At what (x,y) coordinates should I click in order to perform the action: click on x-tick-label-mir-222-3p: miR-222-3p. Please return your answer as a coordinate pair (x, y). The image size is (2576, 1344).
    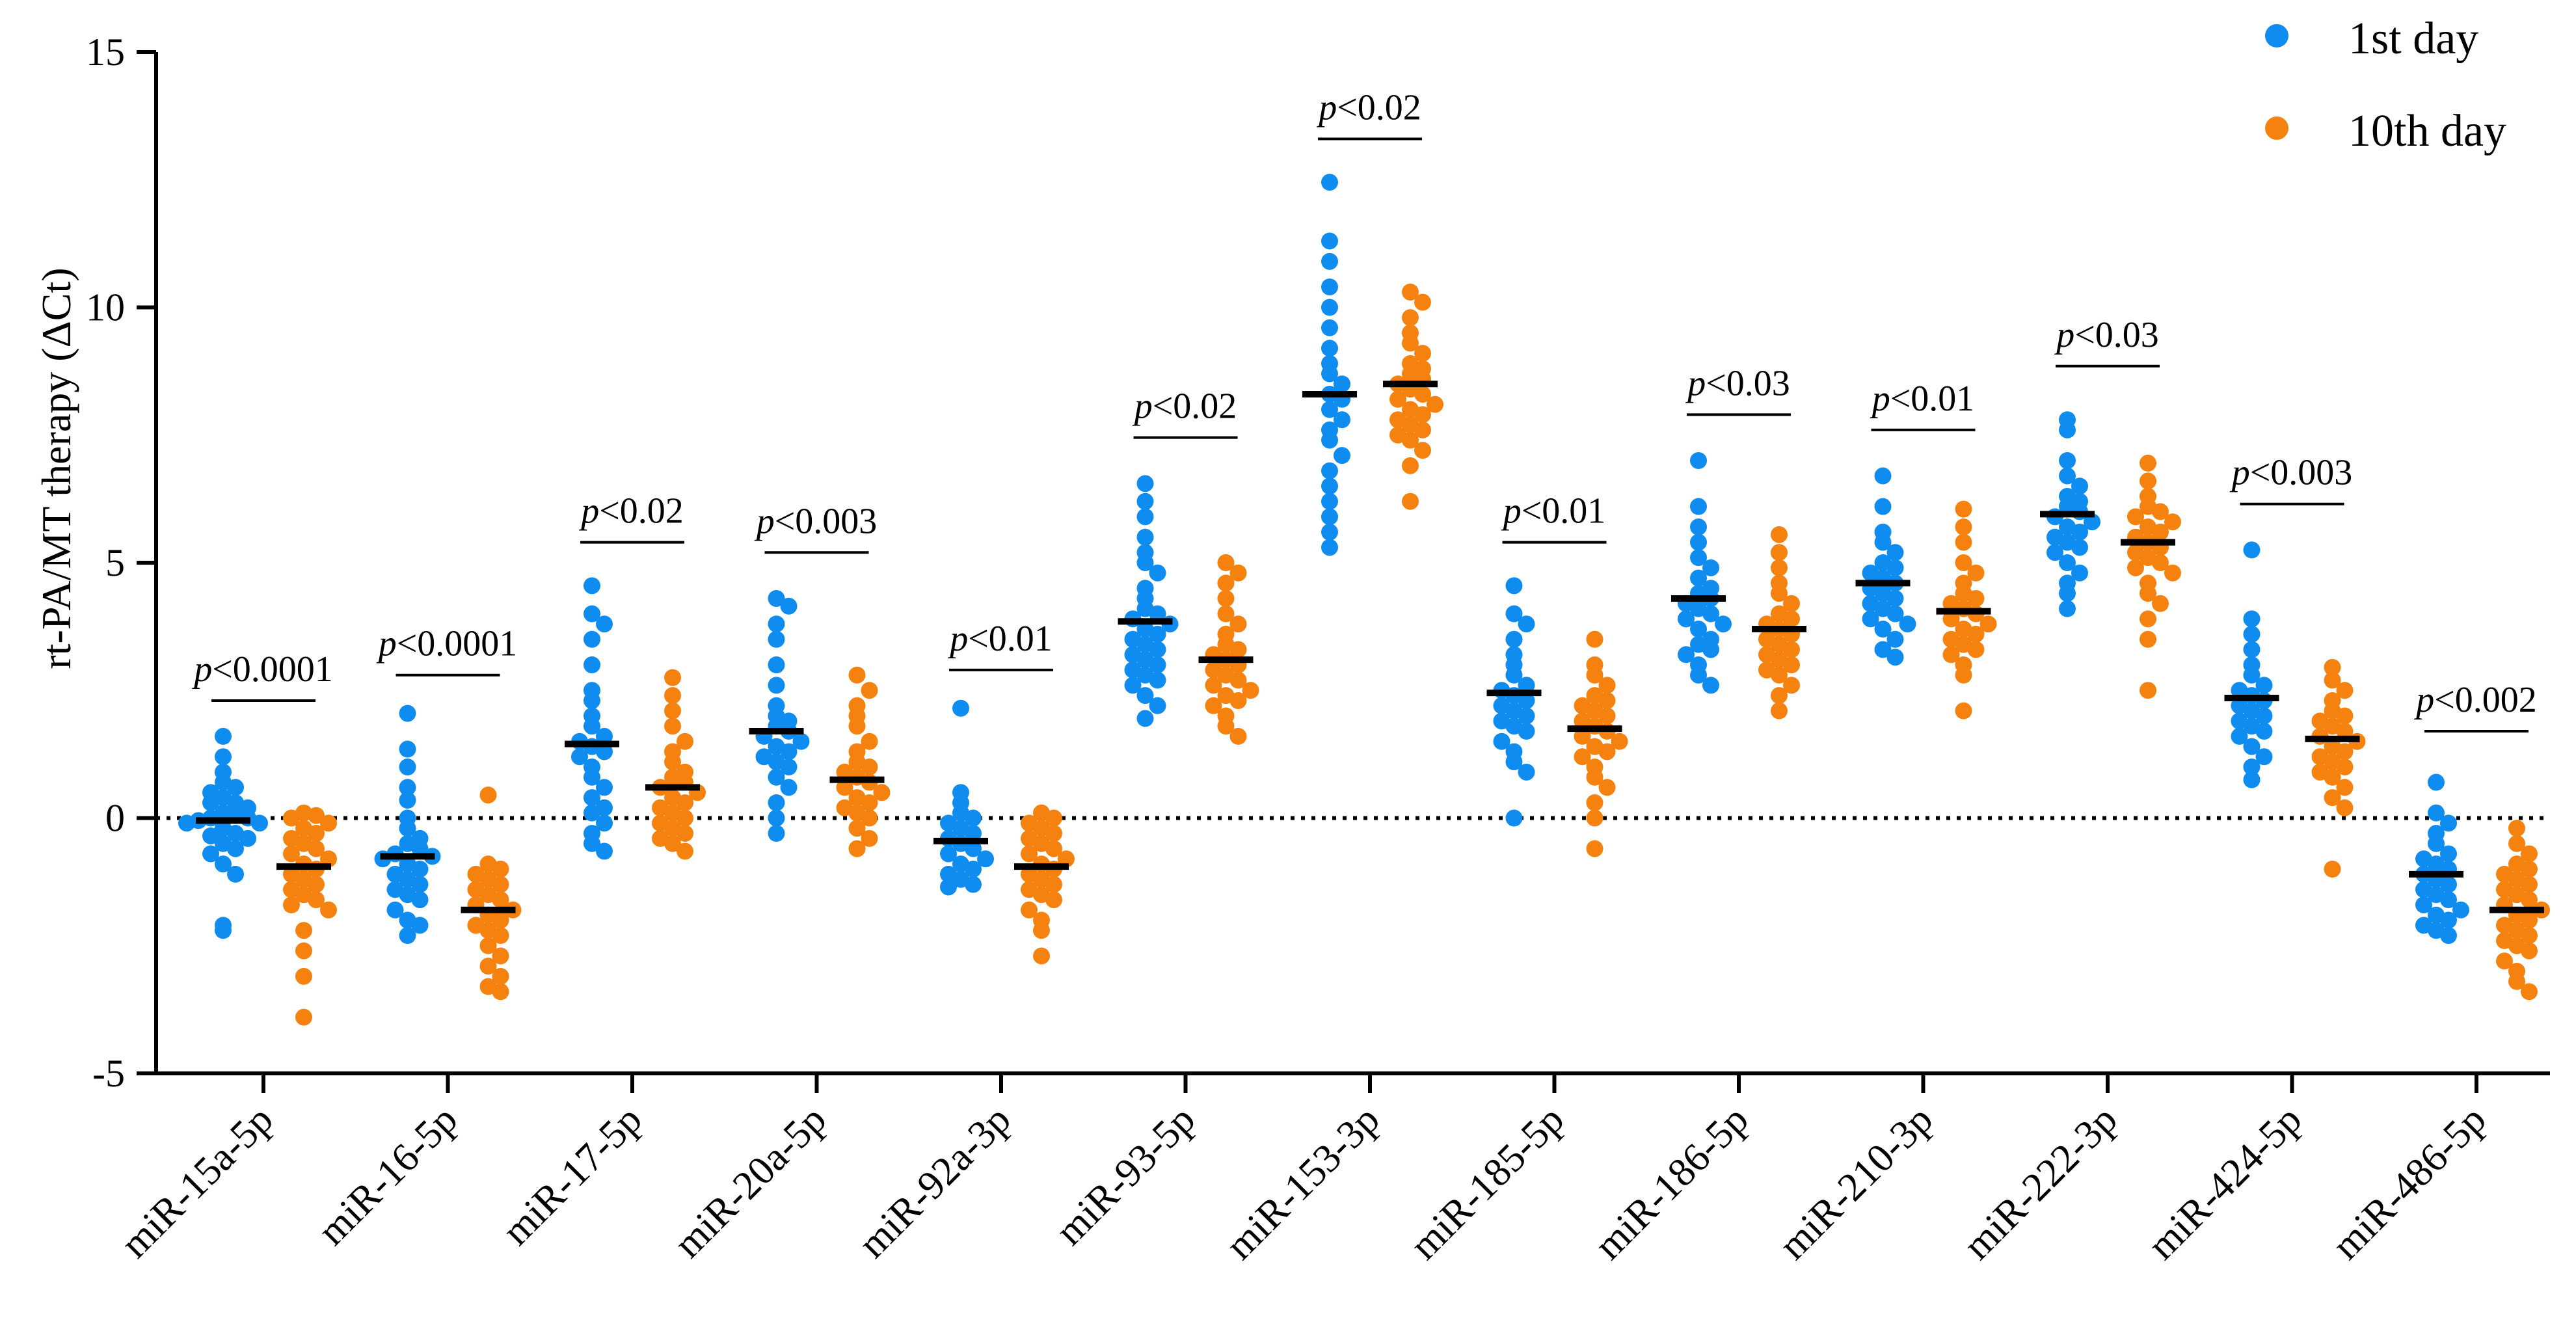
    Looking at the image, I should click on (2040, 1182).